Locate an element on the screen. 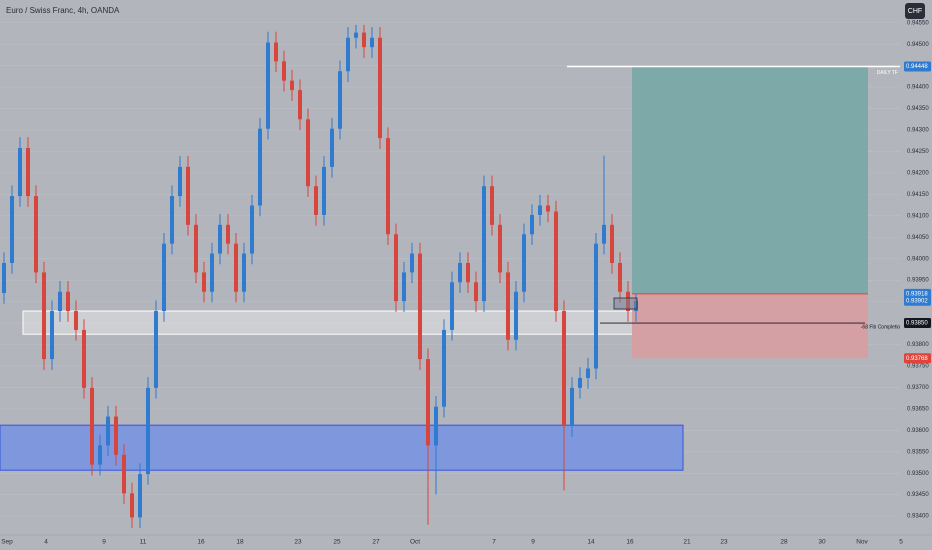 The width and height of the screenshot is (932, 550). y-tick-label: 0.94500 is located at coordinates (918, 45).